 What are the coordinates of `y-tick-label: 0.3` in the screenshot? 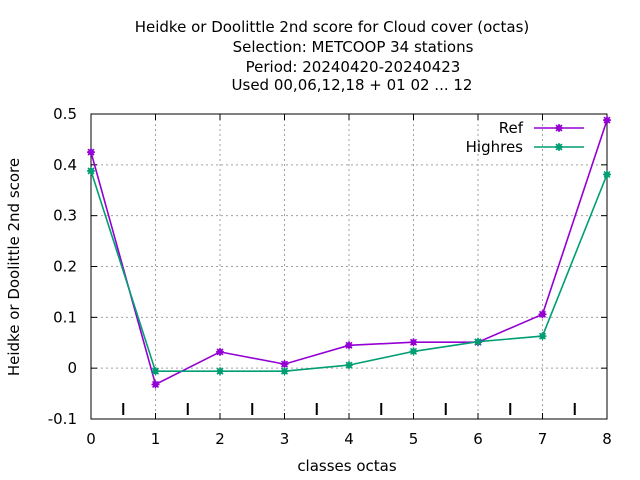 It's located at (65, 216).